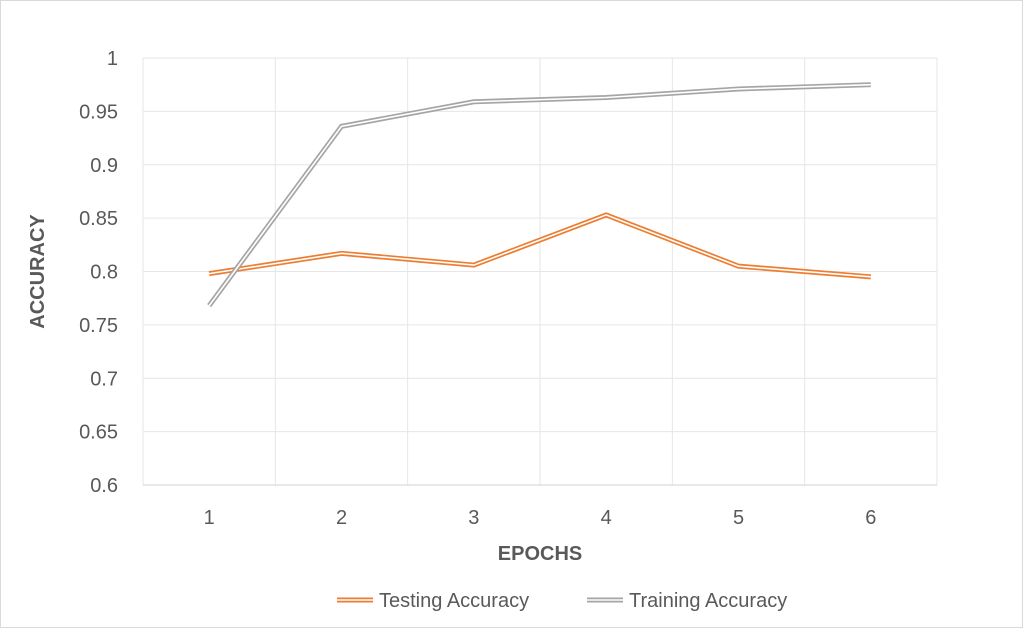  Describe the element at coordinates (104, 166) in the screenshot. I see `y-tick-label: 0.9` at that location.